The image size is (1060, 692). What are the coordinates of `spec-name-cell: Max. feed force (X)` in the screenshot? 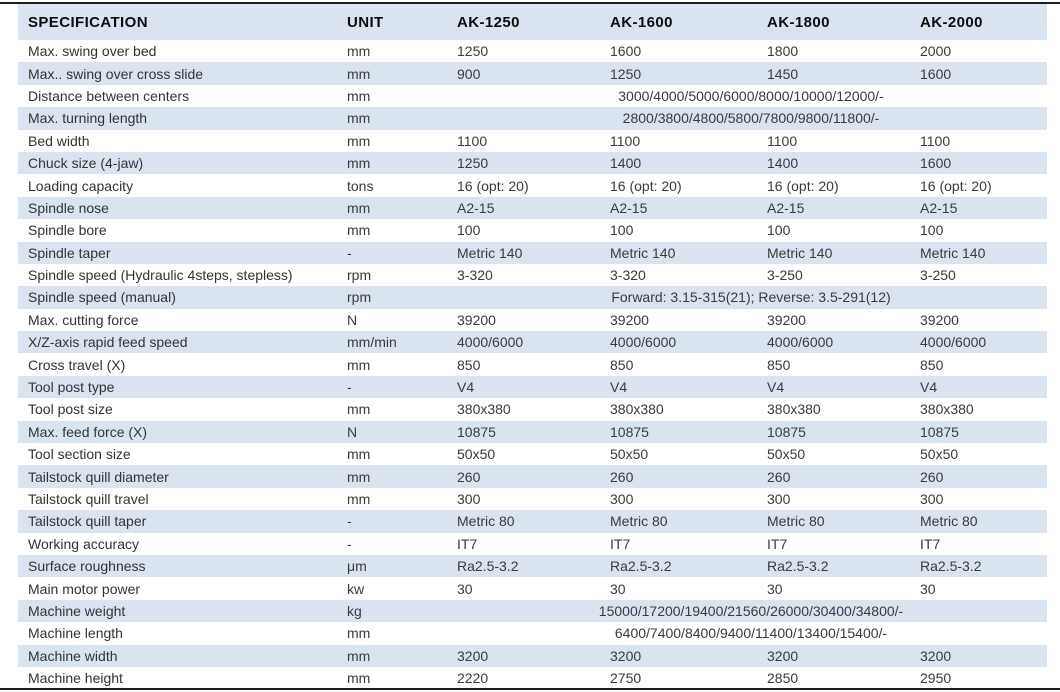 It's located at (181, 432).